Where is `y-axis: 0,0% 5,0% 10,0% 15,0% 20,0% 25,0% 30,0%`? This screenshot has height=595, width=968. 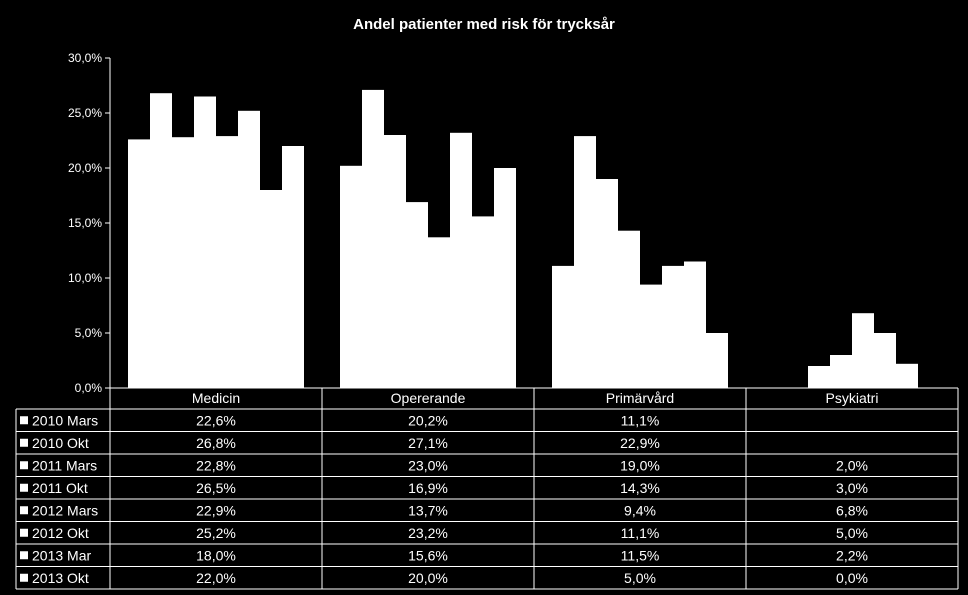
y-axis: 0,0% 5,0% 10,0% 15,0% 20,0% 25,0% 30,0% is located at coordinates (89, 223).